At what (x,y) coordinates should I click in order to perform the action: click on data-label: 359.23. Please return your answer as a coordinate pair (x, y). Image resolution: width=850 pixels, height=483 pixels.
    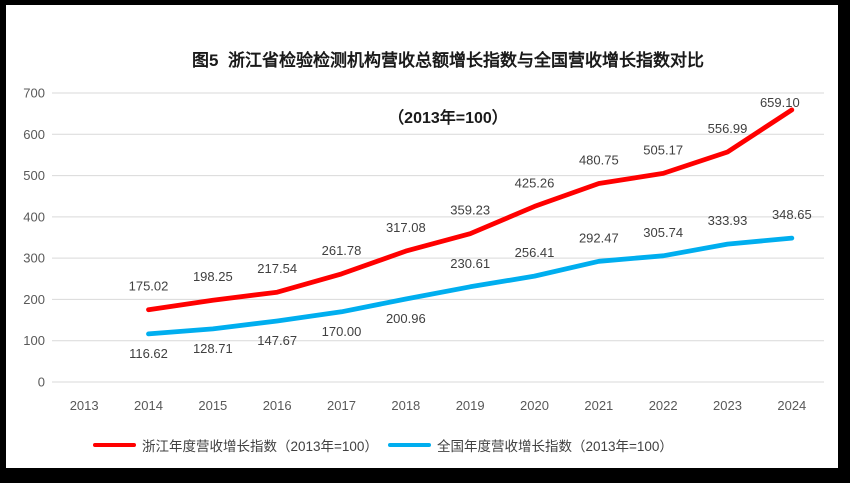
    Looking at the image, I should click on (470, 210).